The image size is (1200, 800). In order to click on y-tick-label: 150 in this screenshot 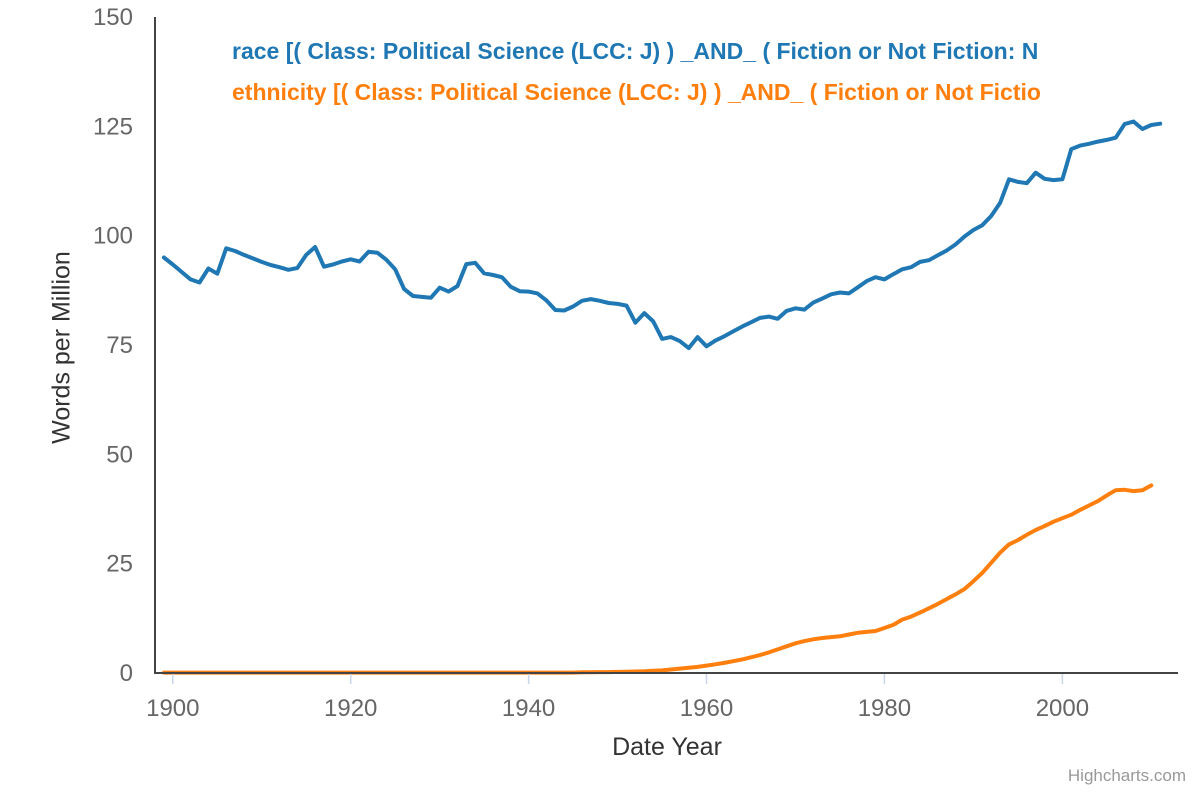, I will do `click(113, 17)`.